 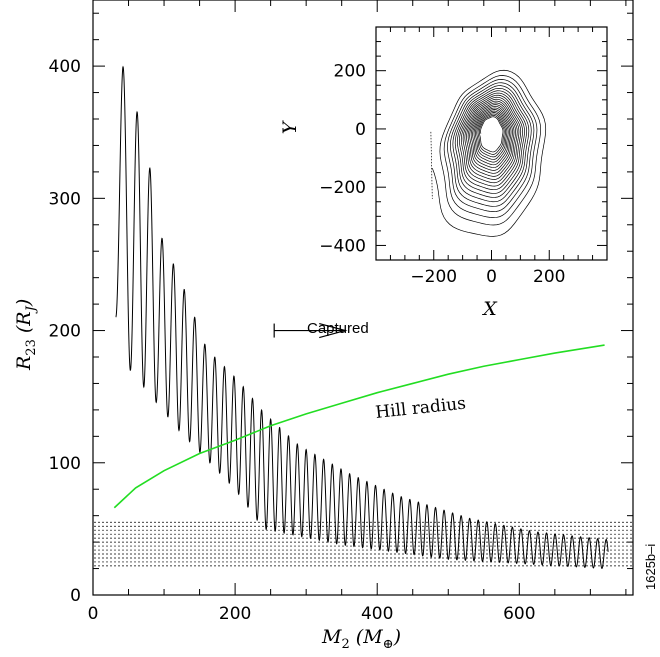 I want to click on inset-y-tick-label: −200, so click(x=342, y=188).